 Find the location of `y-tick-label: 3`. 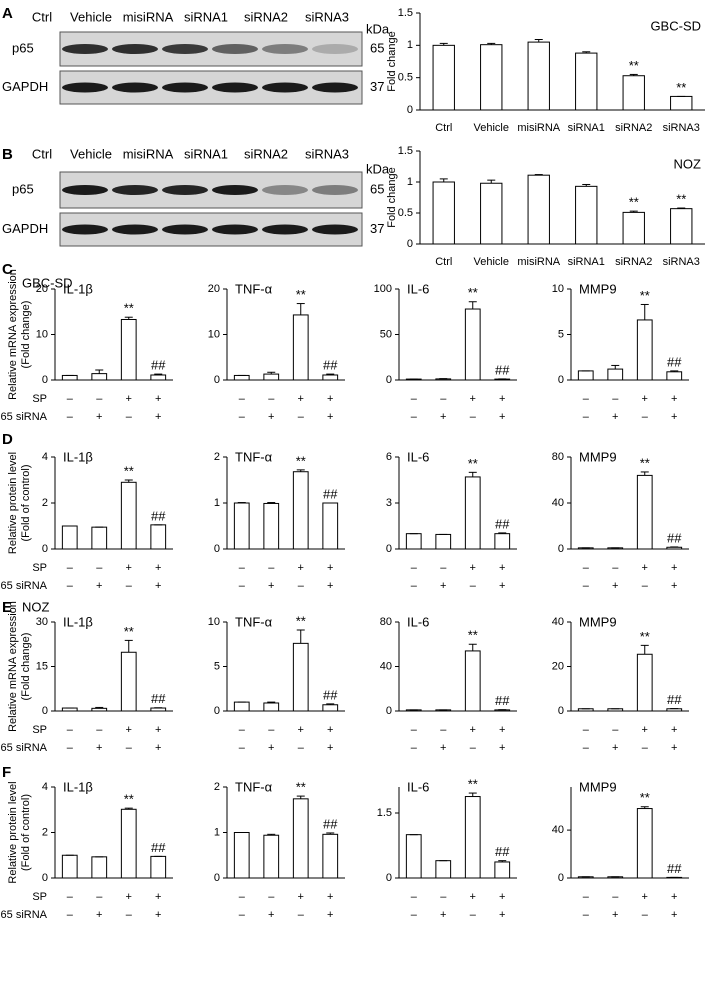

y-tick-label: 3 is located at coordinates (389, 503).